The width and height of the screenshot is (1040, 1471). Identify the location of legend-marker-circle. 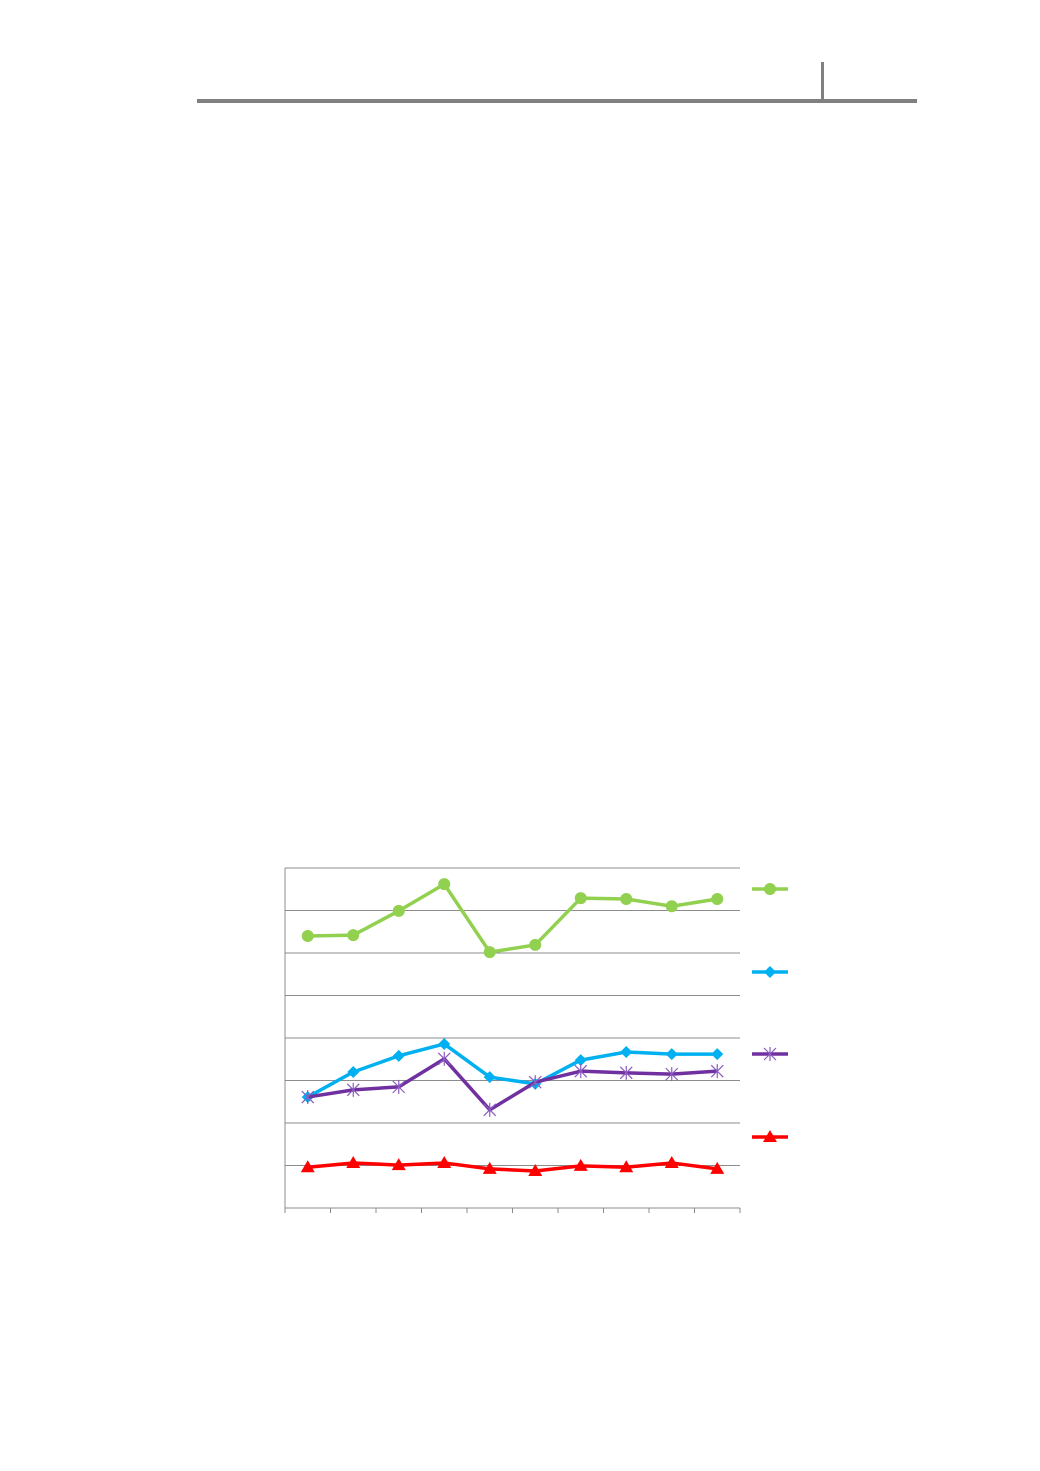
(770, 889).